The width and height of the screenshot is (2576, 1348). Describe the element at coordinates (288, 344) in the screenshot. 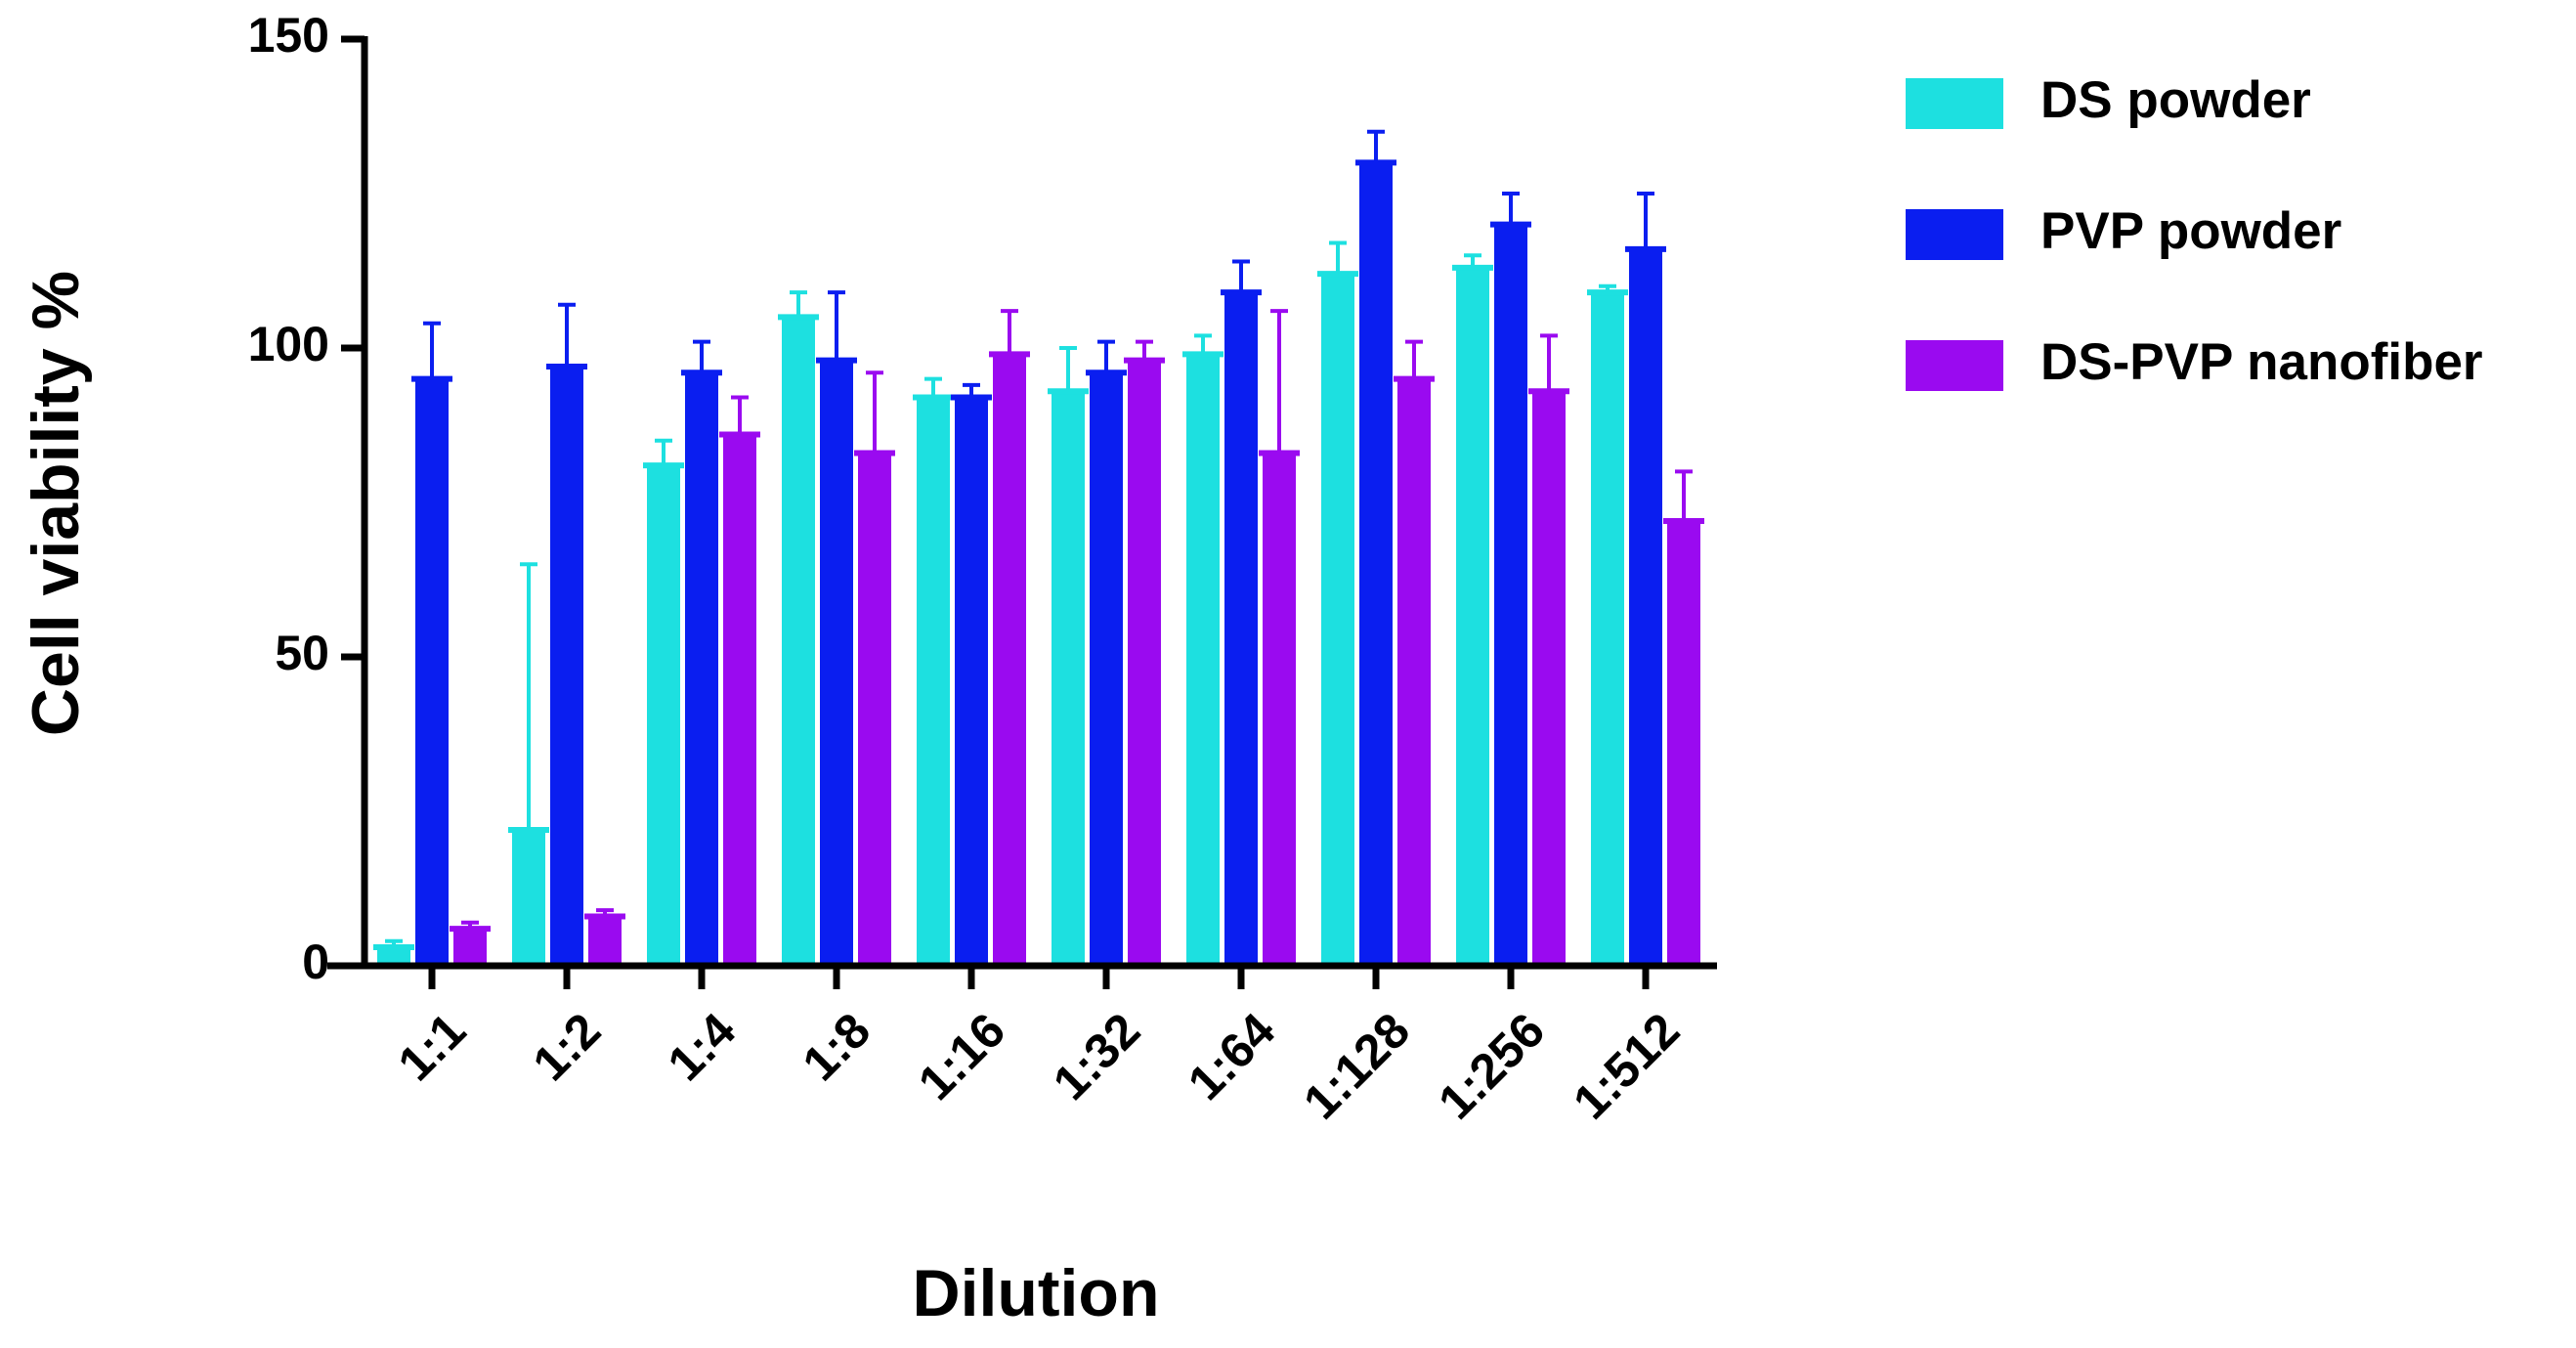

I see `y-tick-label: 100` at that location.